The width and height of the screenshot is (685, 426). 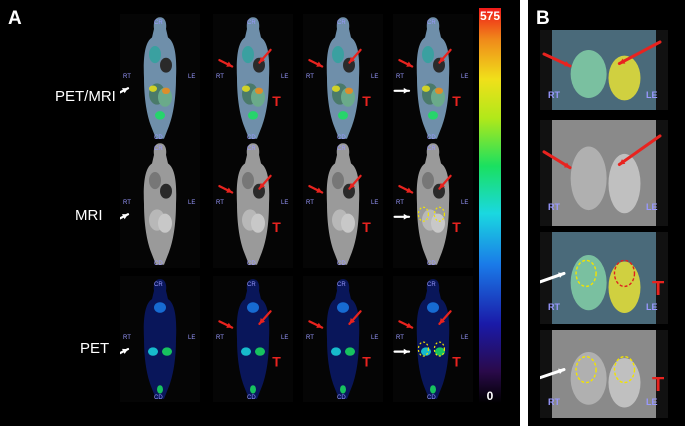 I want to click on scan-fused-4: CR CD RT LE T, so click(x=433, y=78).